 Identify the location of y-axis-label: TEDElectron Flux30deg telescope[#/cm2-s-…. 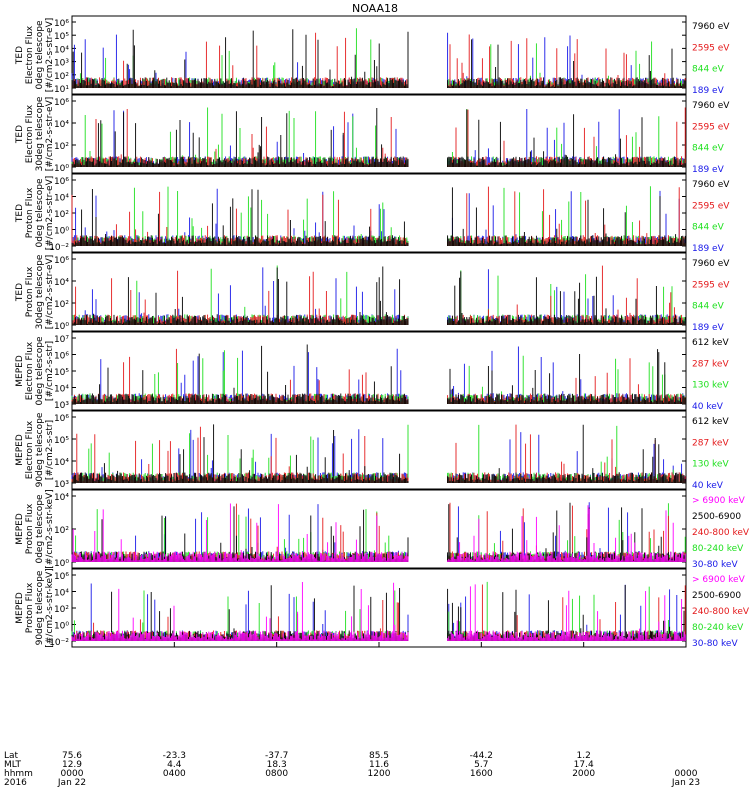
(35, 133).